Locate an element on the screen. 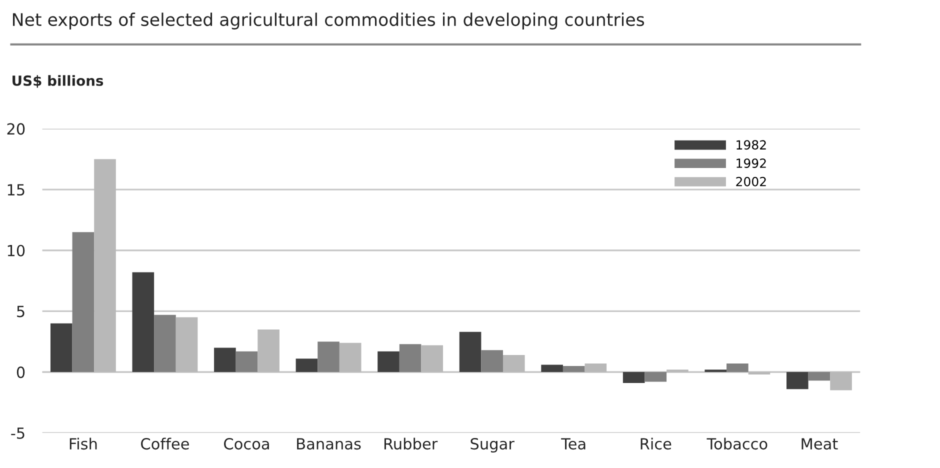 The image size is (940, 468). legend-label: 1982 is located at coordinates (751, 145).